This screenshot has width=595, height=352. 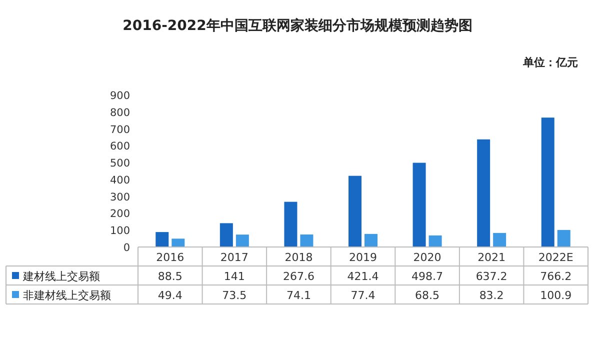 I want to click on data-label: 88.5, so click(x=170, y=276).